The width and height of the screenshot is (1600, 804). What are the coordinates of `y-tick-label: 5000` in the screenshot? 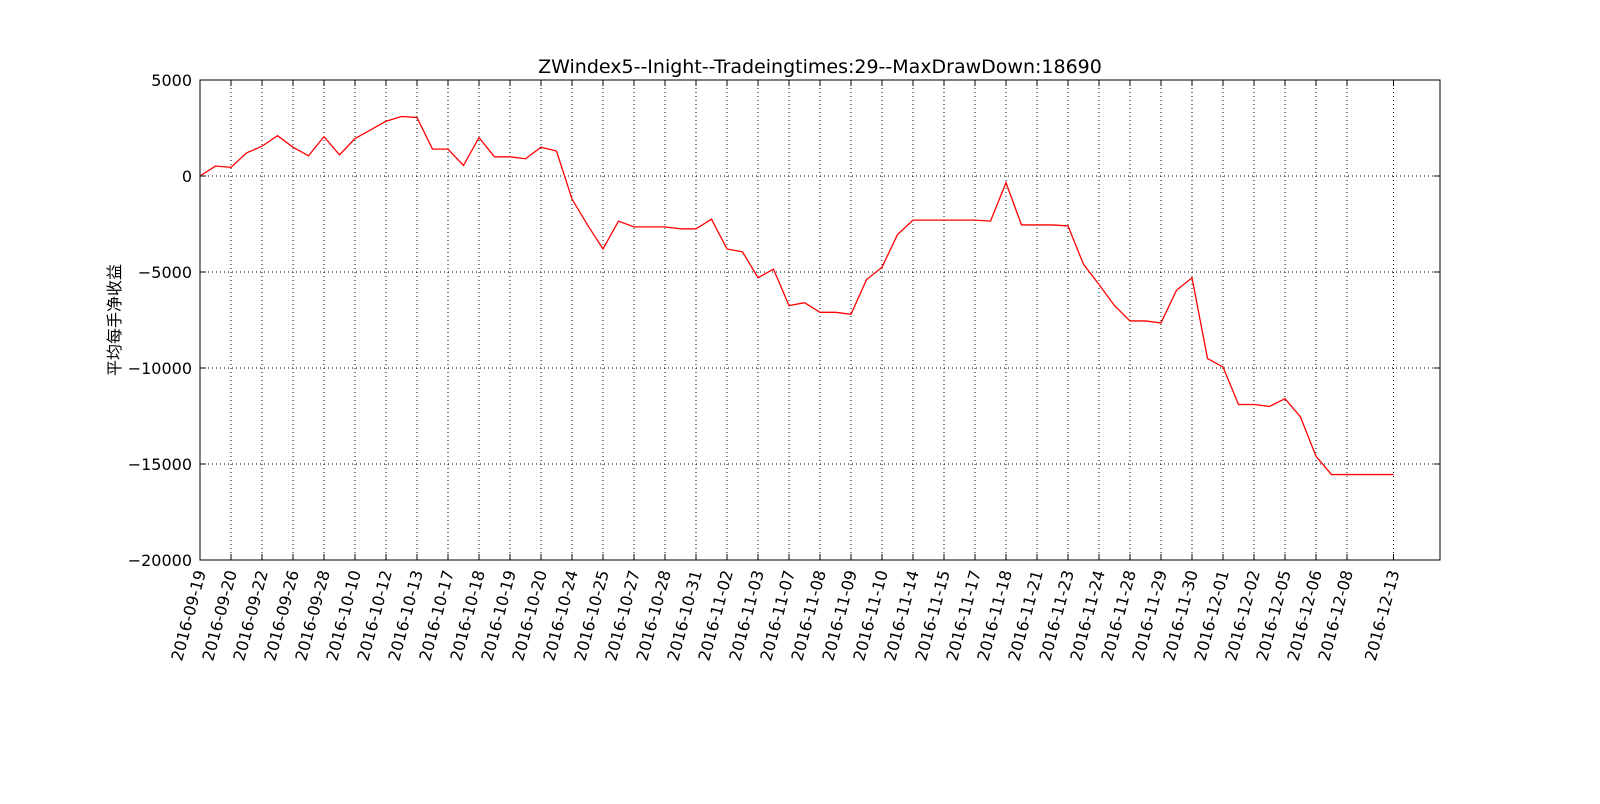 It's located at (171, 80).